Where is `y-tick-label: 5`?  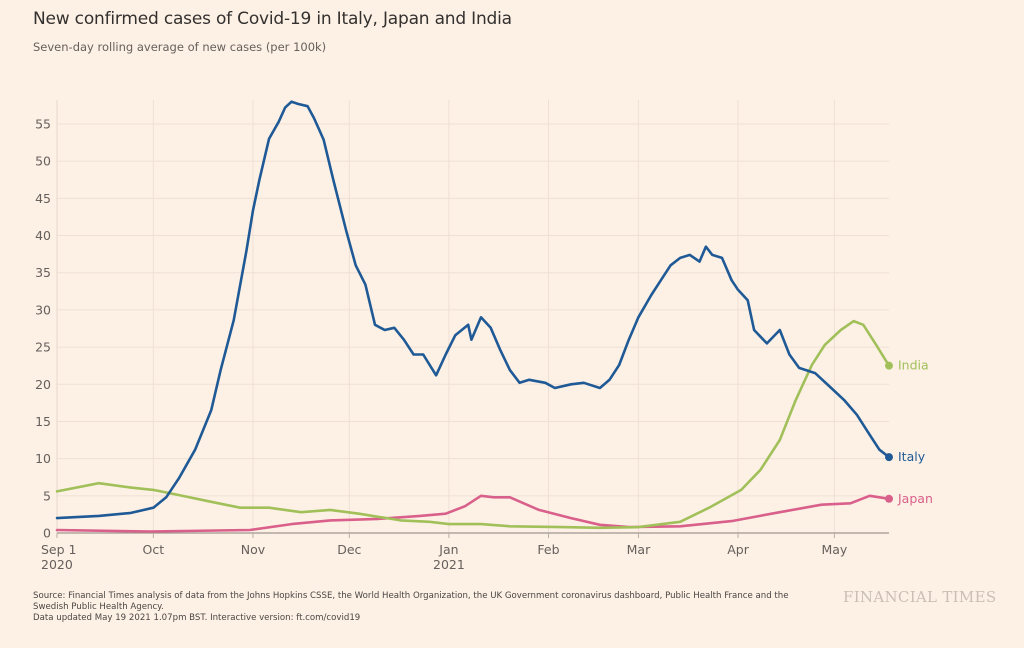 y-tick-label: 5 is located at coordinates (47, 495).